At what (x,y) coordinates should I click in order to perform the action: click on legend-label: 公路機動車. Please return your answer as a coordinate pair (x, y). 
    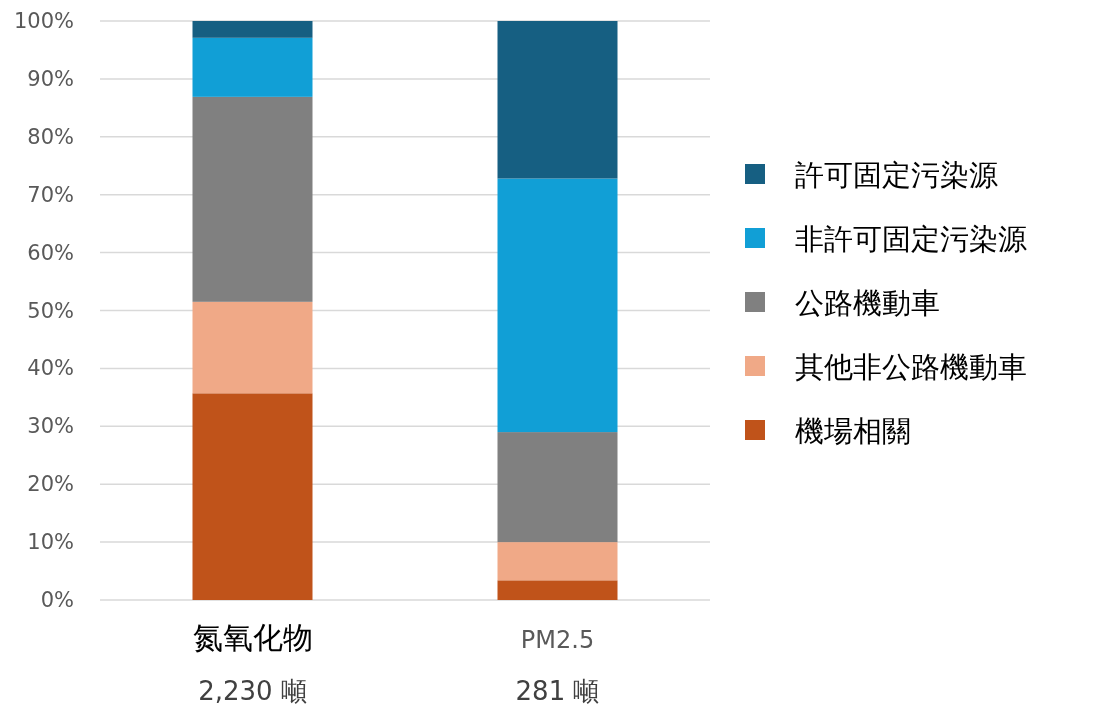
    Looking at the image, I should click on (867, 303).